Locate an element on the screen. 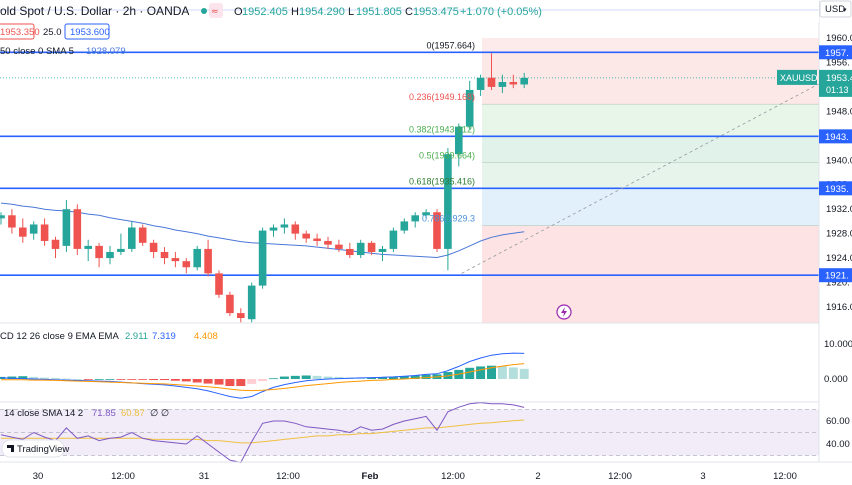 The height and width of the screenshot is (485, 852). delay-wave-icon: ≈ is located at coordinates (215, 12).